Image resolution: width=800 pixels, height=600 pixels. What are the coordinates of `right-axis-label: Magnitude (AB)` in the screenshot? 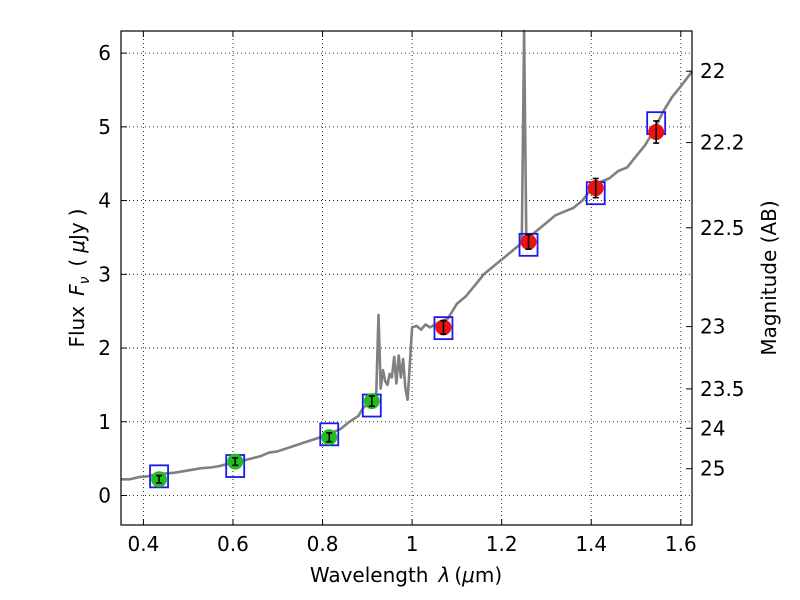 It's located at (769, 277).